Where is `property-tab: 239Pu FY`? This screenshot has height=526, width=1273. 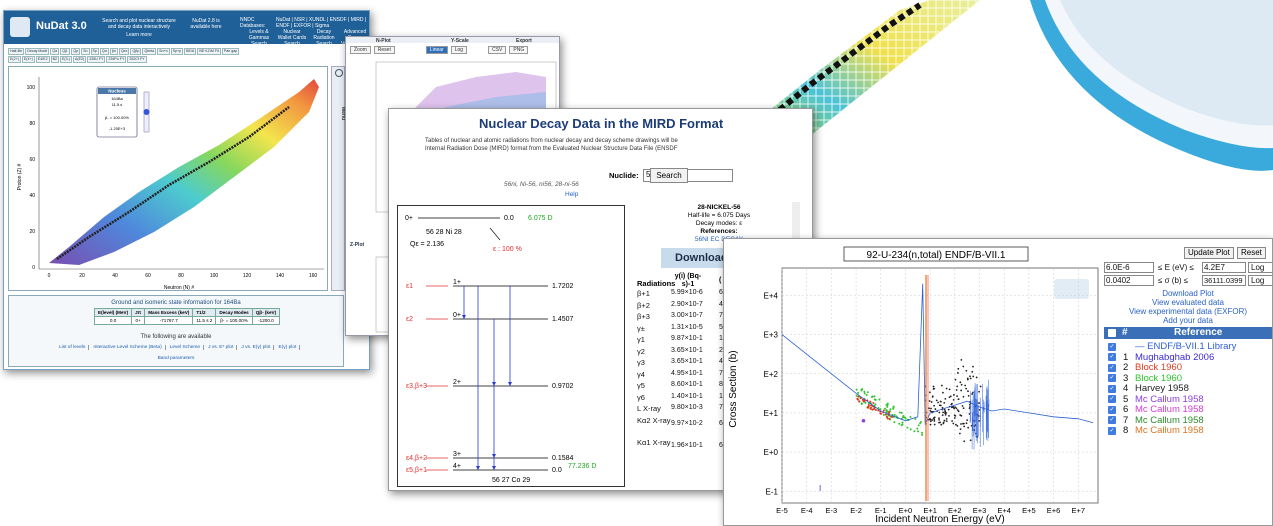
property-tab: 239Pu FY is located at coordinates (116, 59).